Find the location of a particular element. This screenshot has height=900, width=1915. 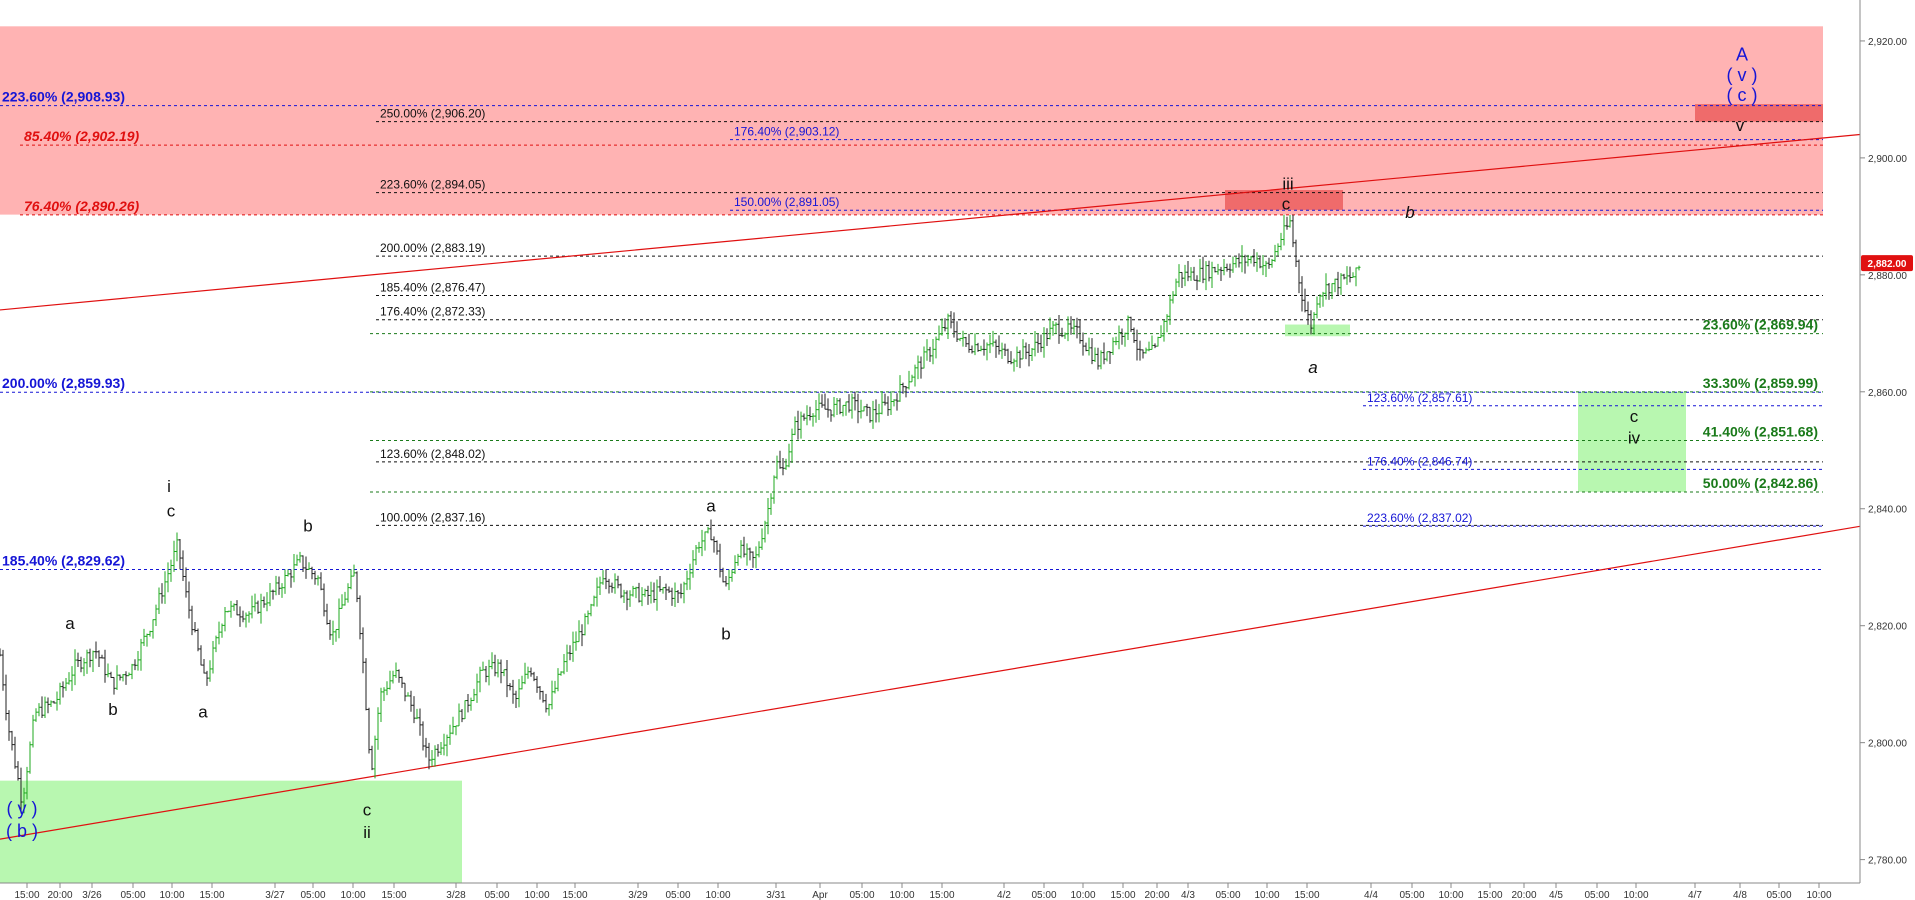

x-tick-label: 4/2 is located at coordinates (1004, 895).